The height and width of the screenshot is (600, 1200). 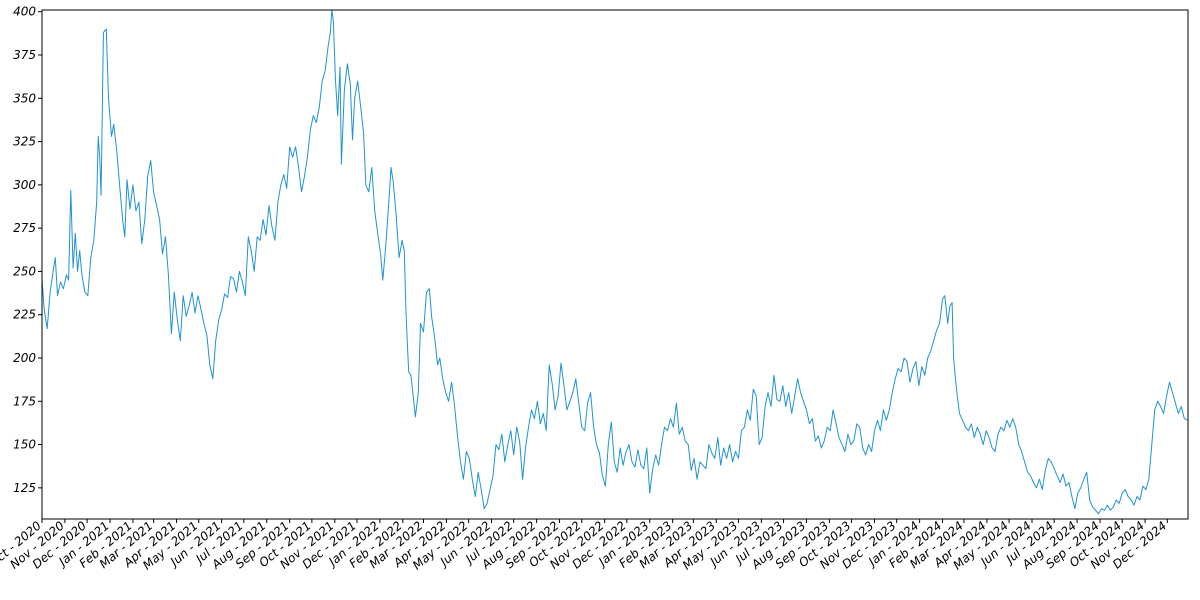 What do you see at coordinates (24, 185) in the screenshot?
I see `y-tick-label: 300` at bounding box center [24, 185].